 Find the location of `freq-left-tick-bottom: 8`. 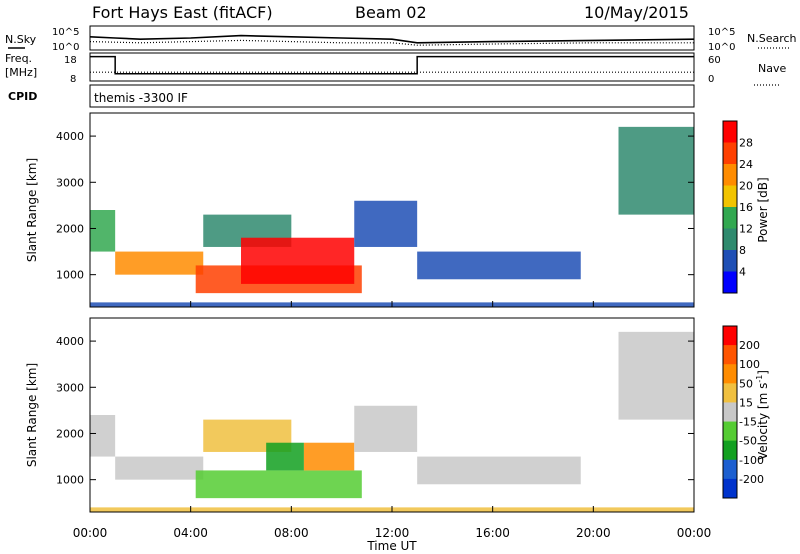

freq-left-tick-bottom: 8 is located at coordinates (73, 79).